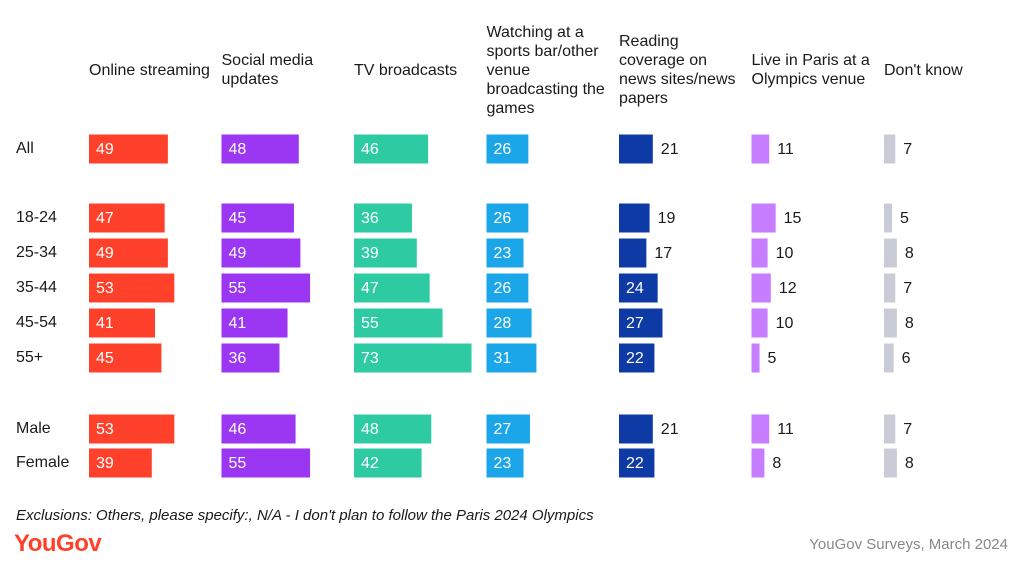  I want to click on row-label: 55+, so click(29, 357).